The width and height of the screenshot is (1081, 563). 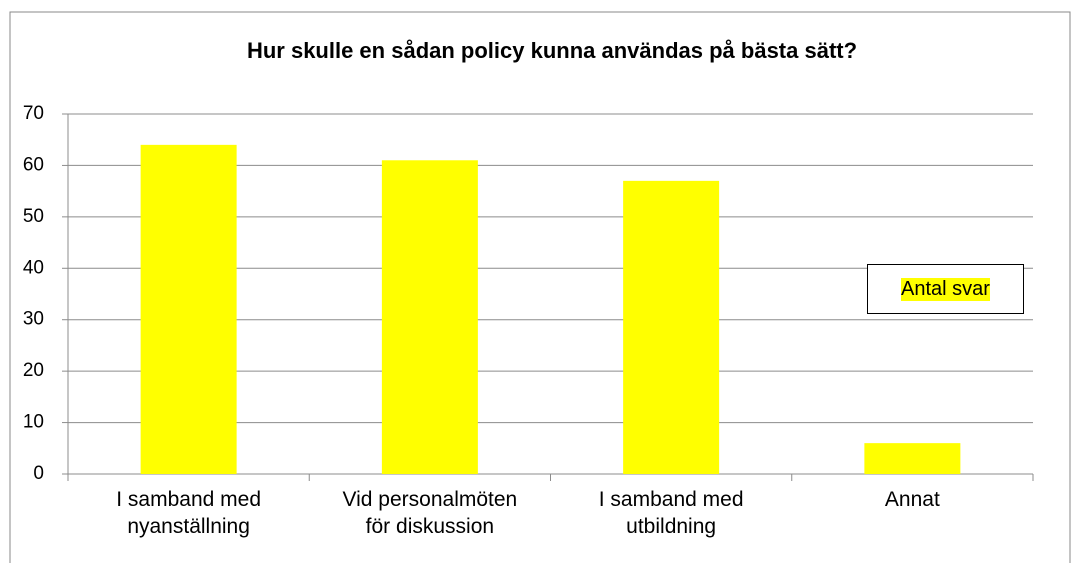 What do you see at coordinates (33, 267) in the screenshot?
I see `y-tick-label: 40` at bounding box center [33, 267].